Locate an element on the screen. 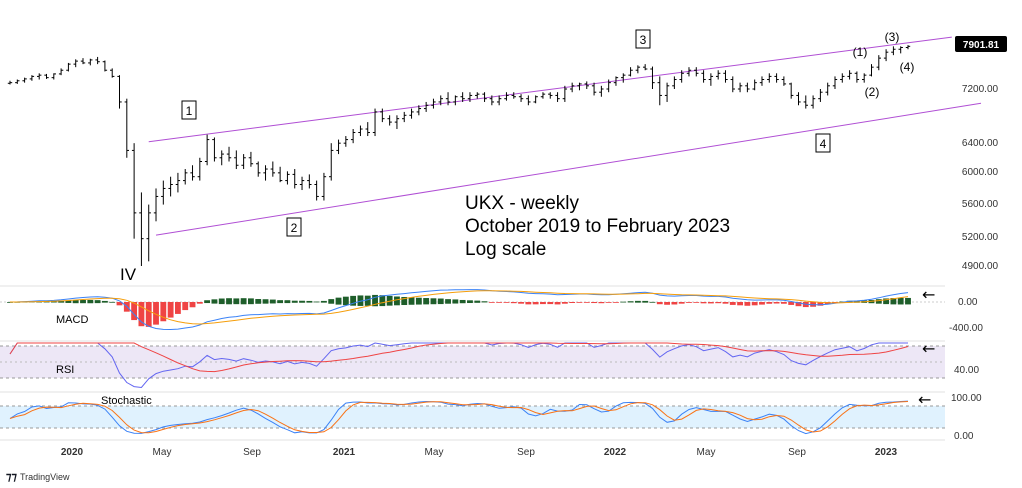 This screenshot has height=488, width=1022. wave-4-box is located at coordinates (823, 143).